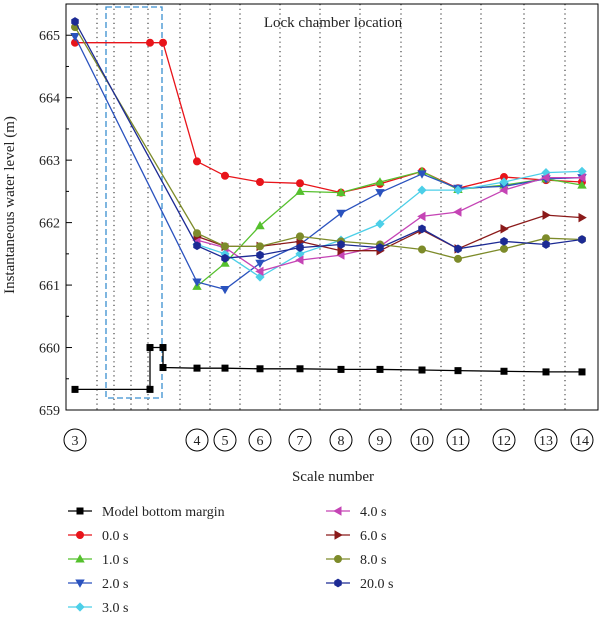 This screenshot has width=600, height=621. I want to click on series-model-bottom-margin, so click(328, 368).